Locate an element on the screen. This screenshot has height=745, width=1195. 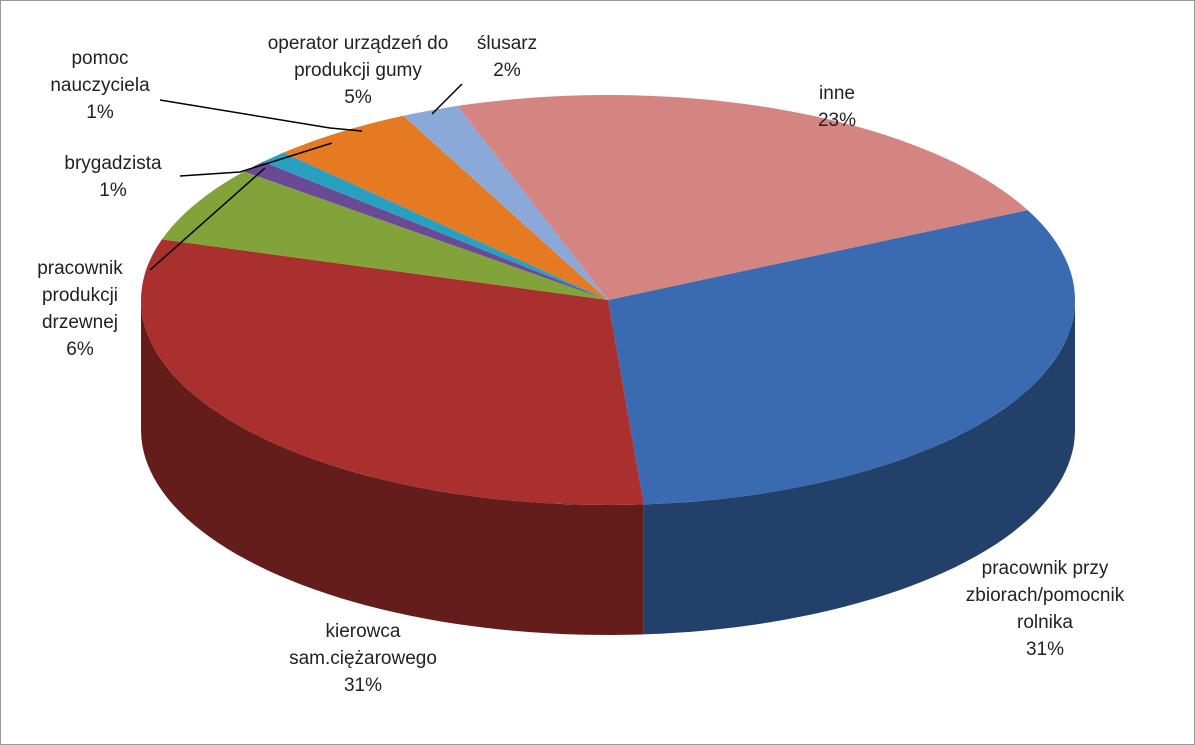
slice-label: brygadzista 1% is located at coordinates (113, 177).